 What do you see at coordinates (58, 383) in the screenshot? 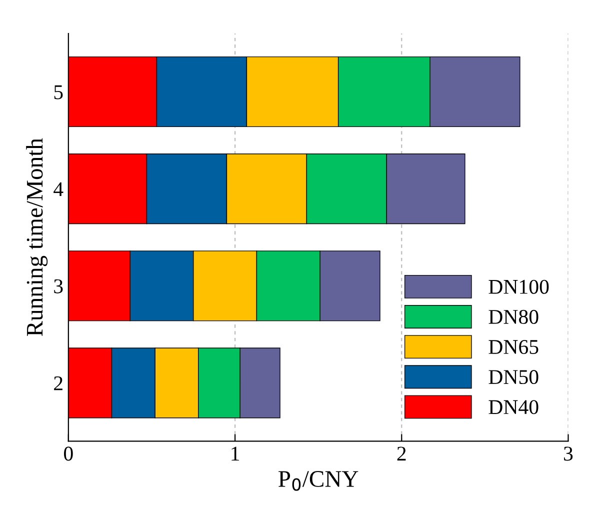
I see `y-tick-label: 2` at bounding box center [58, 383].